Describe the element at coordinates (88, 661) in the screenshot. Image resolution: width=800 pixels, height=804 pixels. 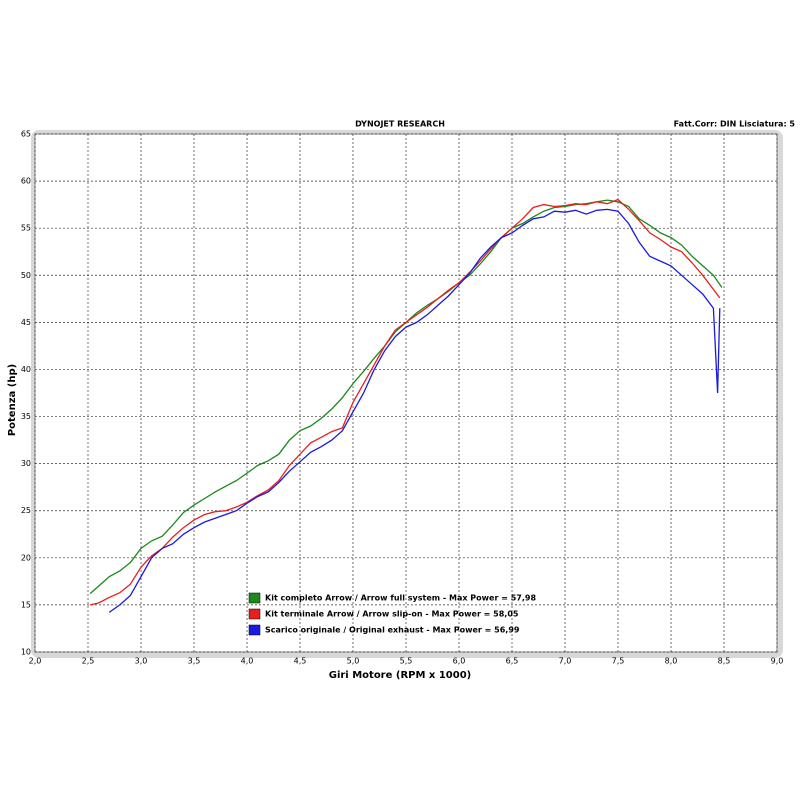
I see `x-tick-label: 2,5` at that location.